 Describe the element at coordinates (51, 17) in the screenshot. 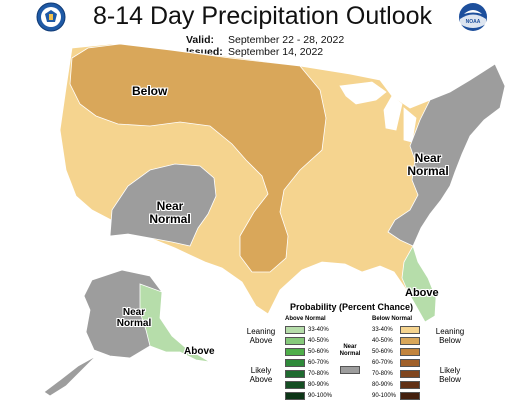

I see `commerce-seal-icon` at that location.